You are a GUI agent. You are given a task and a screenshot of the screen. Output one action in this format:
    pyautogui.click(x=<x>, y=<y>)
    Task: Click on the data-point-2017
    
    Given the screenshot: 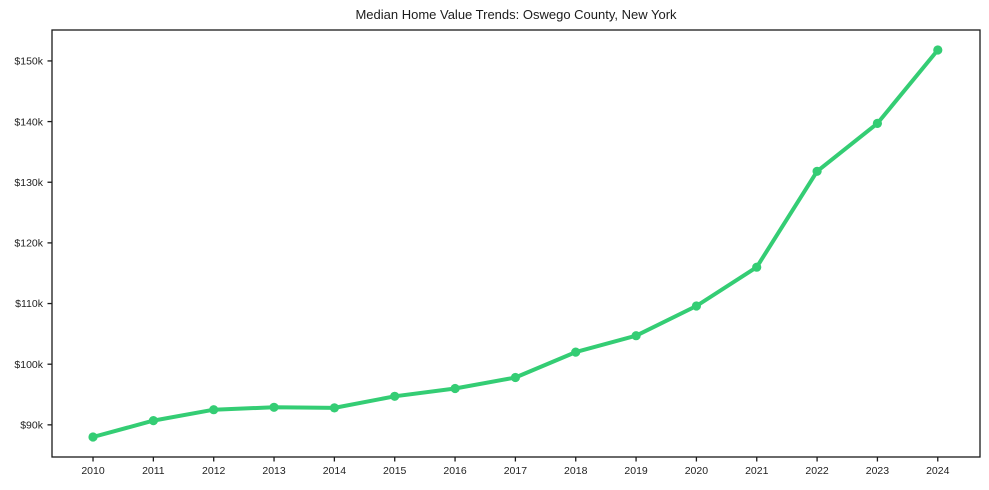 What is the action you would take?
    pyautogui.click(x=515, y=377)
    